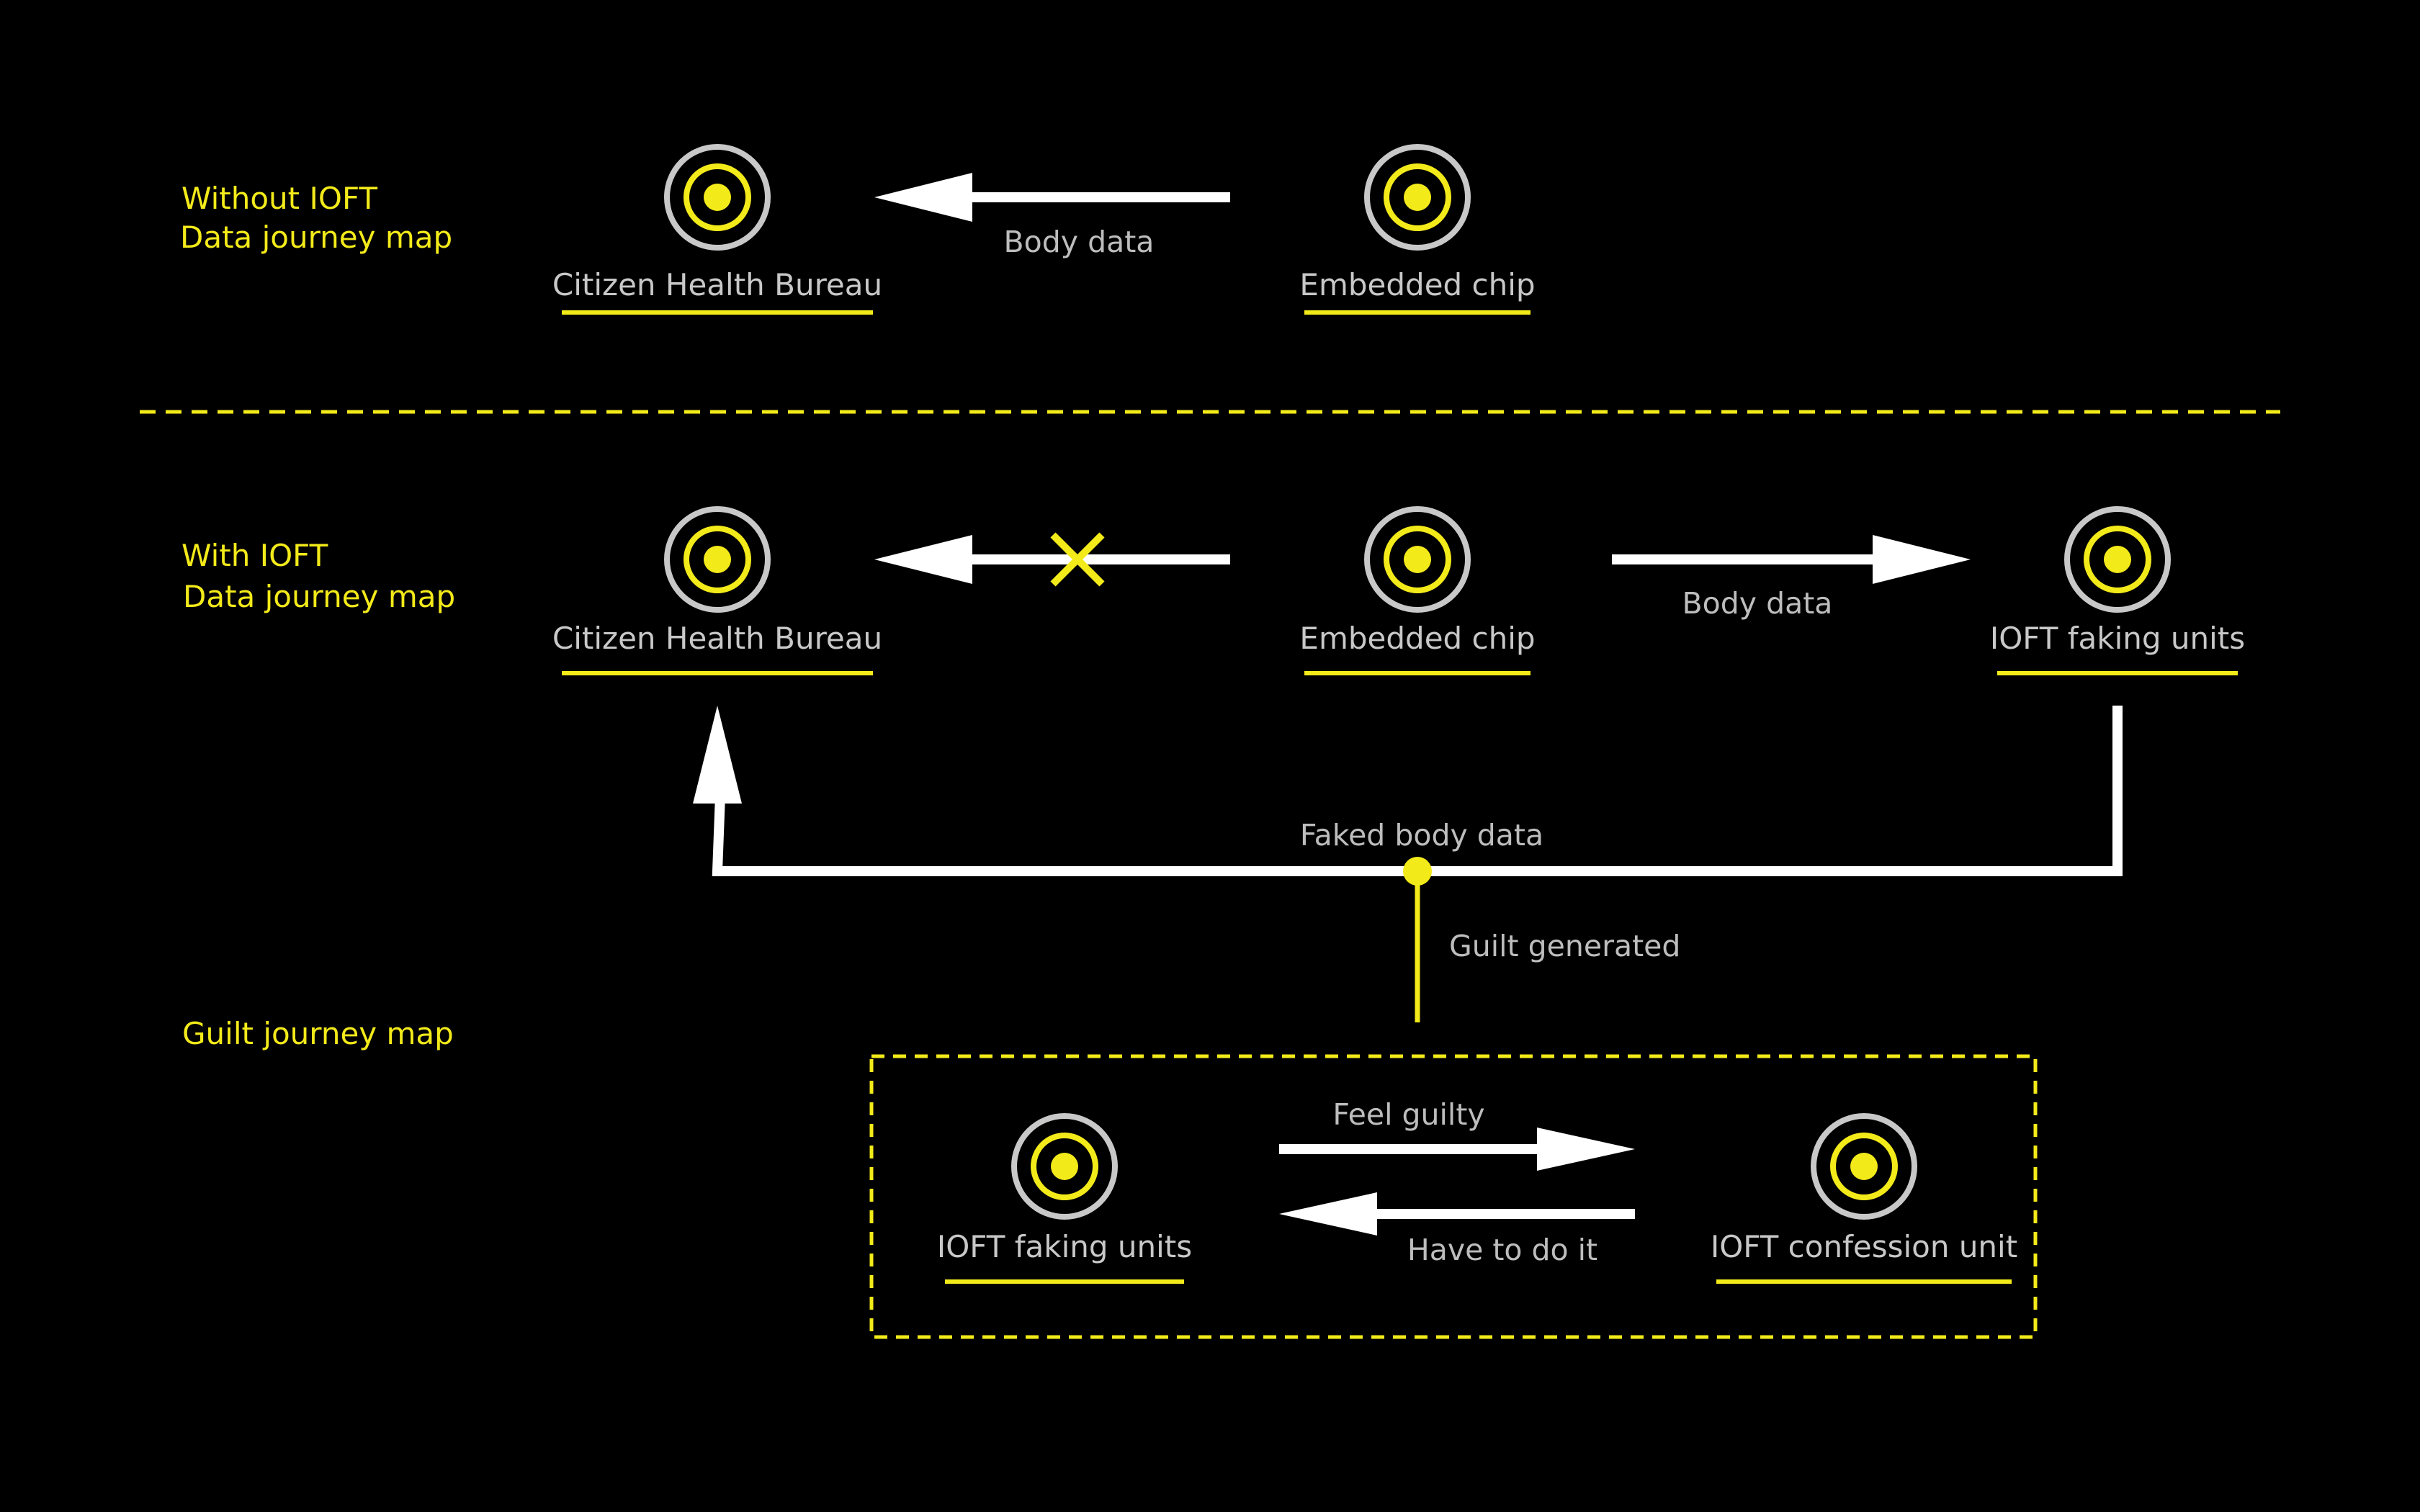 This screenshot has height=1512, width=2420. What do you see at coordinates (1079, 242) in the screenshot?
I see `without-body-data-label: Body data` at bounding box center [1079, 242].